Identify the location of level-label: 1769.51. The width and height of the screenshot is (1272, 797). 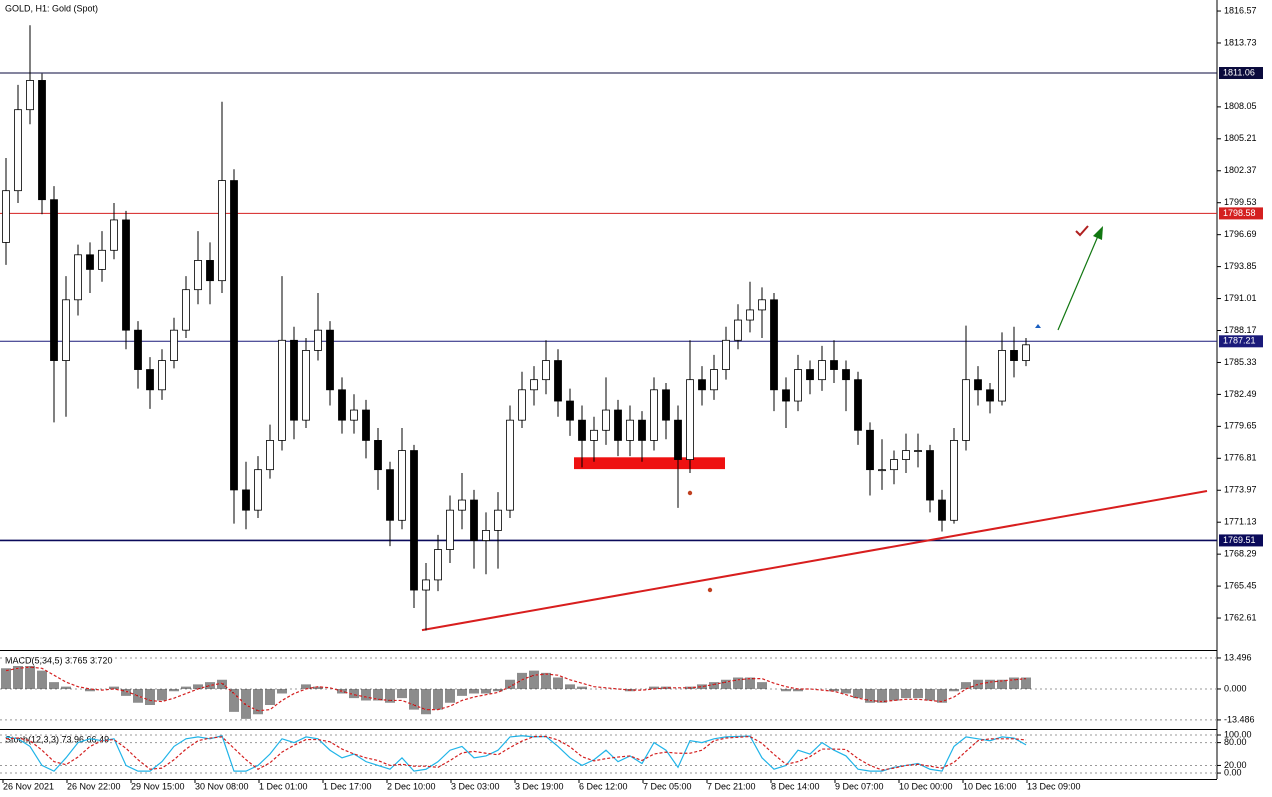
(1239, 540).